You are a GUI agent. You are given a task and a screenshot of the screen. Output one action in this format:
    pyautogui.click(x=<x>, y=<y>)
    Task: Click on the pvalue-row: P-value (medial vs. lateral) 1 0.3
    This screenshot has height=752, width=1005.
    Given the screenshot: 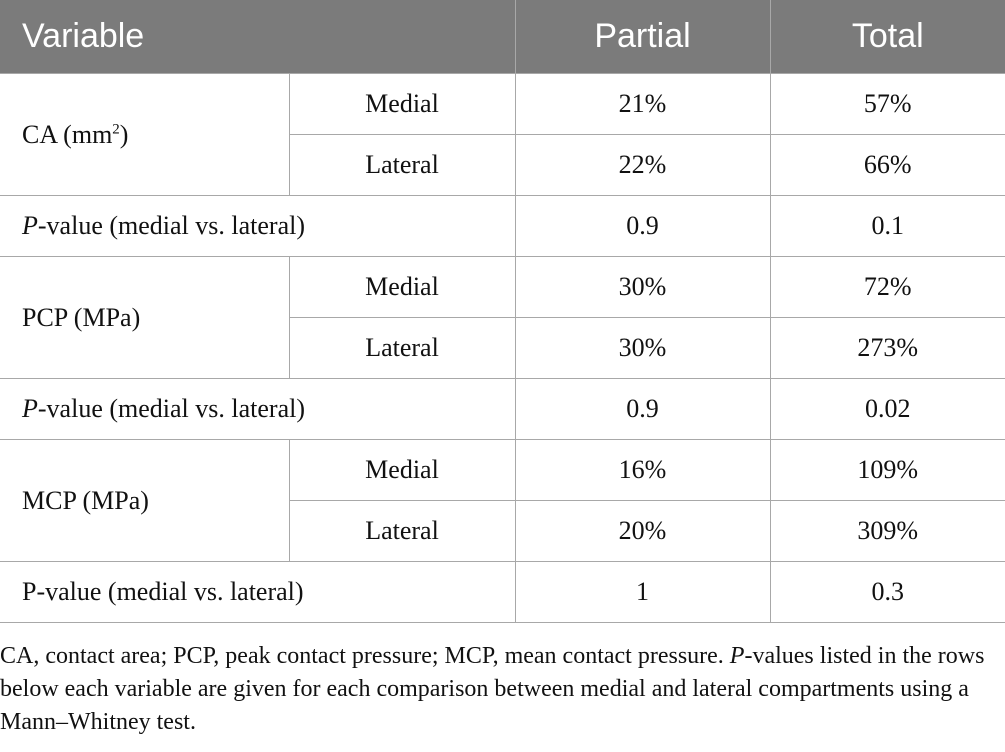 What is the action you would take?
    pyautogui.click(x=502, y=592)
    